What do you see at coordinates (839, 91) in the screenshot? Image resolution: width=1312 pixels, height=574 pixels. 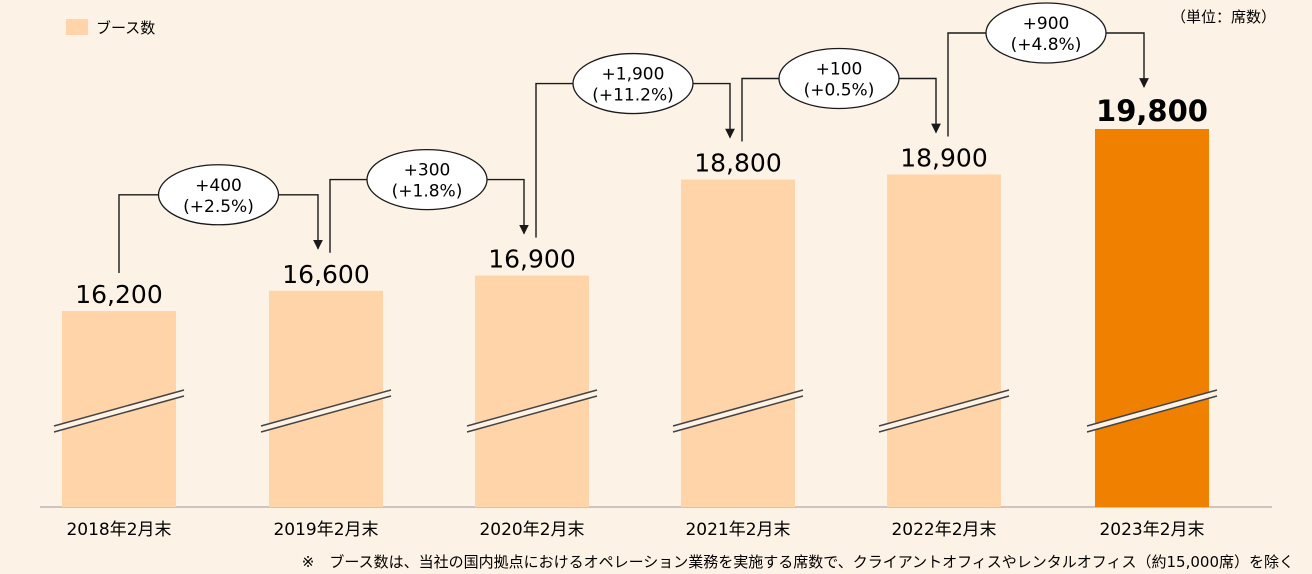 I see `change-percent: (+0.5%)` at bounding box center [839, 91].